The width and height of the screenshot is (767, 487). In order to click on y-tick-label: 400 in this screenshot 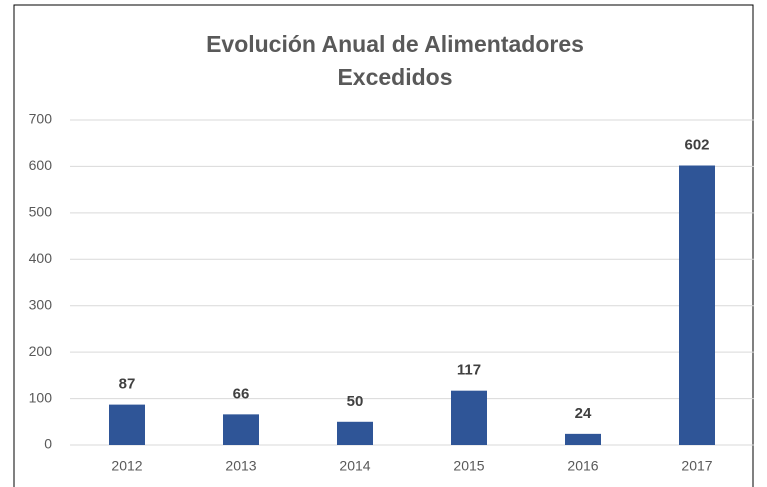, I will do `click(41, 258)`.